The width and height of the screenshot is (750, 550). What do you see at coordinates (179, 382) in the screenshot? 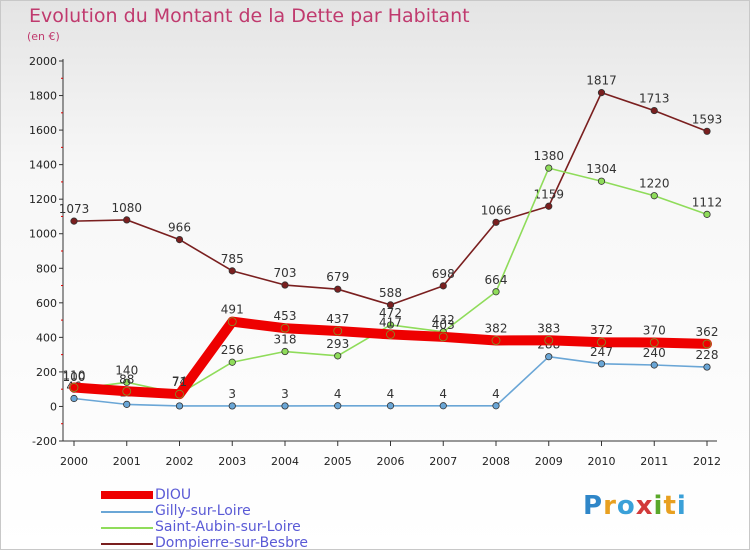
I see `data-label-diou-2002: 71` at bounding box center [179, 382].